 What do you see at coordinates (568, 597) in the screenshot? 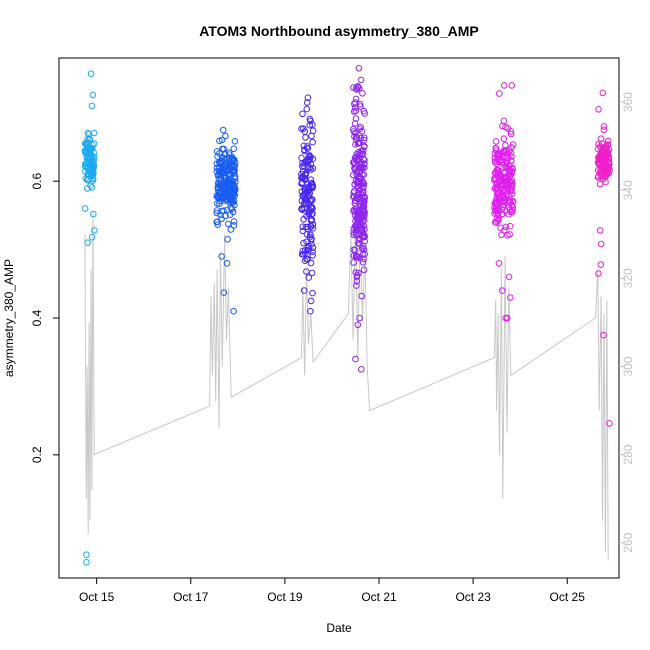
I see `x-tick-label: Oct 25` at bounding box center [568, 597].